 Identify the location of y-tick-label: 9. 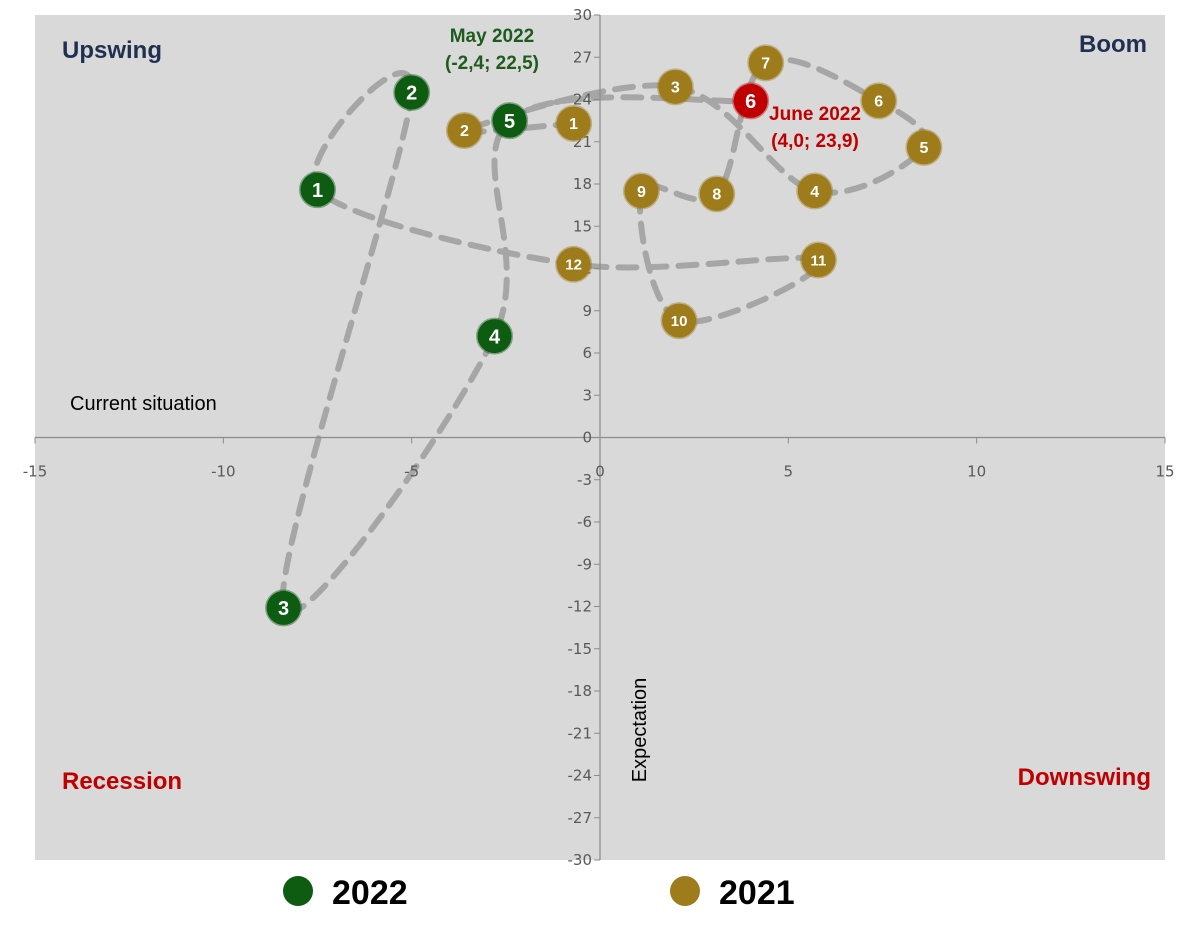
(587, 311).